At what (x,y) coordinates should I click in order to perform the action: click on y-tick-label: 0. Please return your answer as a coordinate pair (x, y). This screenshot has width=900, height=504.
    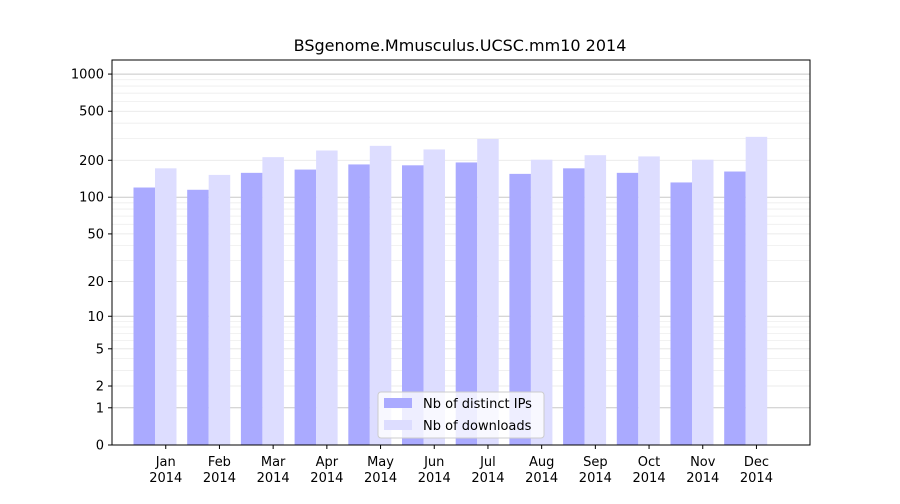
    Looking at the image, I should click on (100, 446).